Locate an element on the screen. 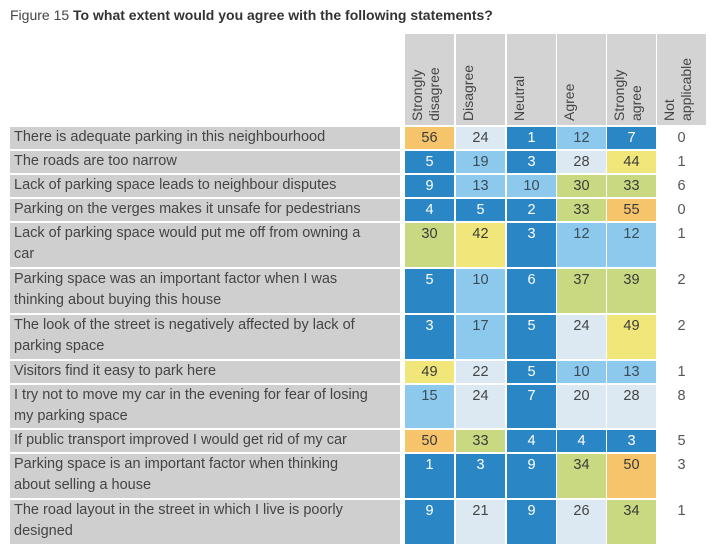 Image resolution: width=720 pixels, height=558 pixels. column-header: Not applicable is located at coordinates (681, 79).